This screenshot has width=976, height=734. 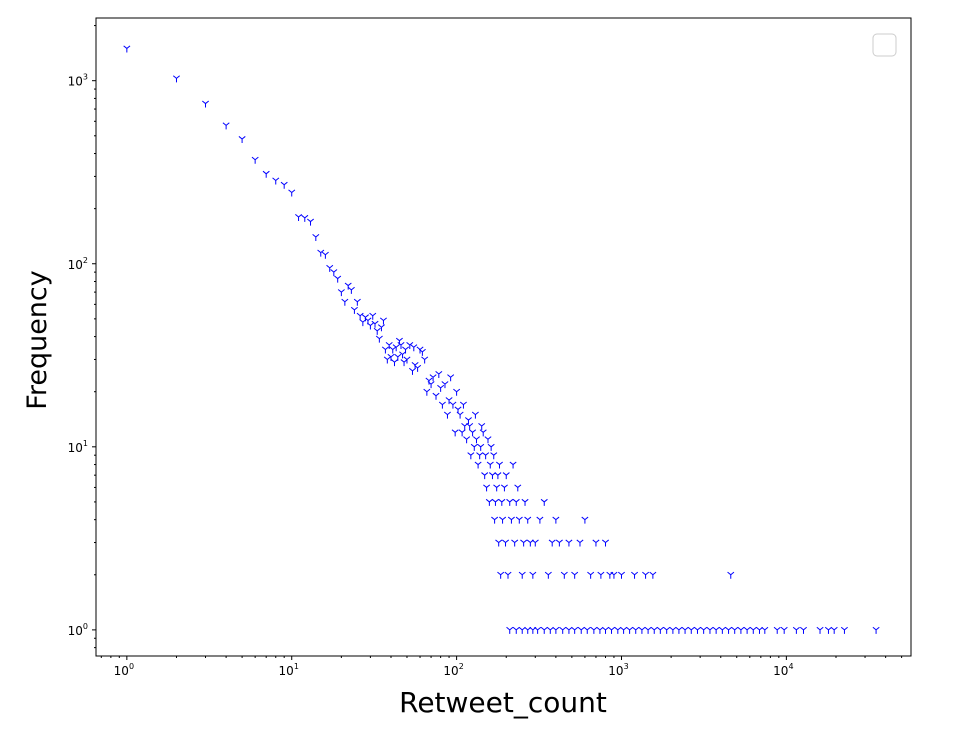 I want to click on x-axis-ticks: 10⁰ 10¹ 10² 10³ 10⁴, so click(x=501, y=667).